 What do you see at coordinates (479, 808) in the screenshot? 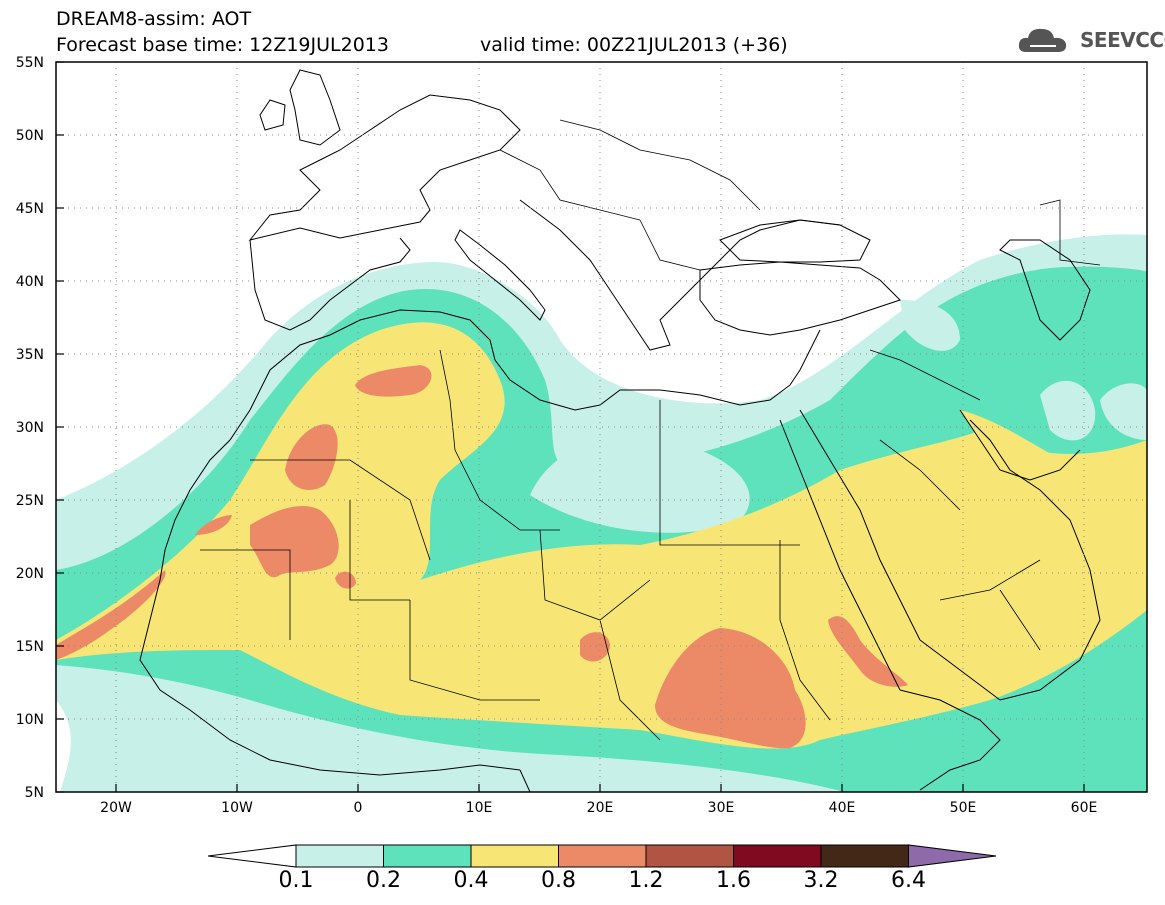
I see `lon-tick-label: 10E` at bounding box center [479, 808].